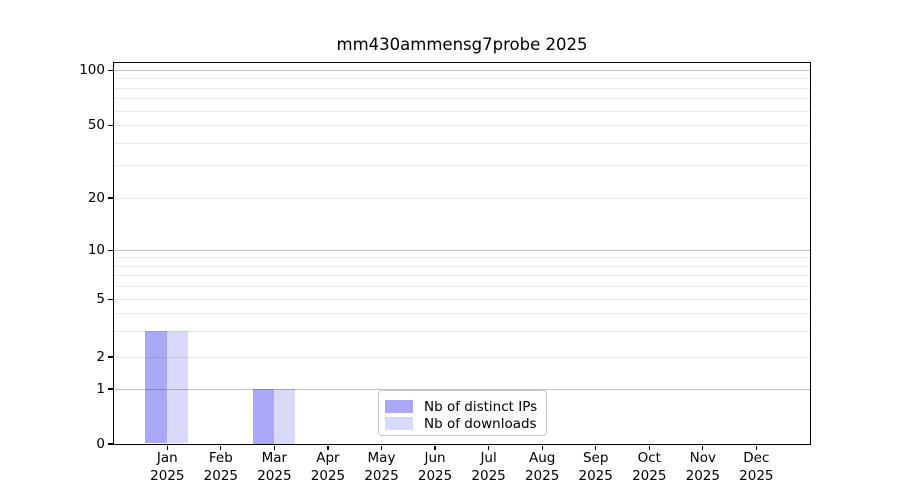 Image resolution: width=900 pixels, height=500 pixels. I want to click on bar-nb-of-distinct-ips-mar-2025, so click(263, 416).